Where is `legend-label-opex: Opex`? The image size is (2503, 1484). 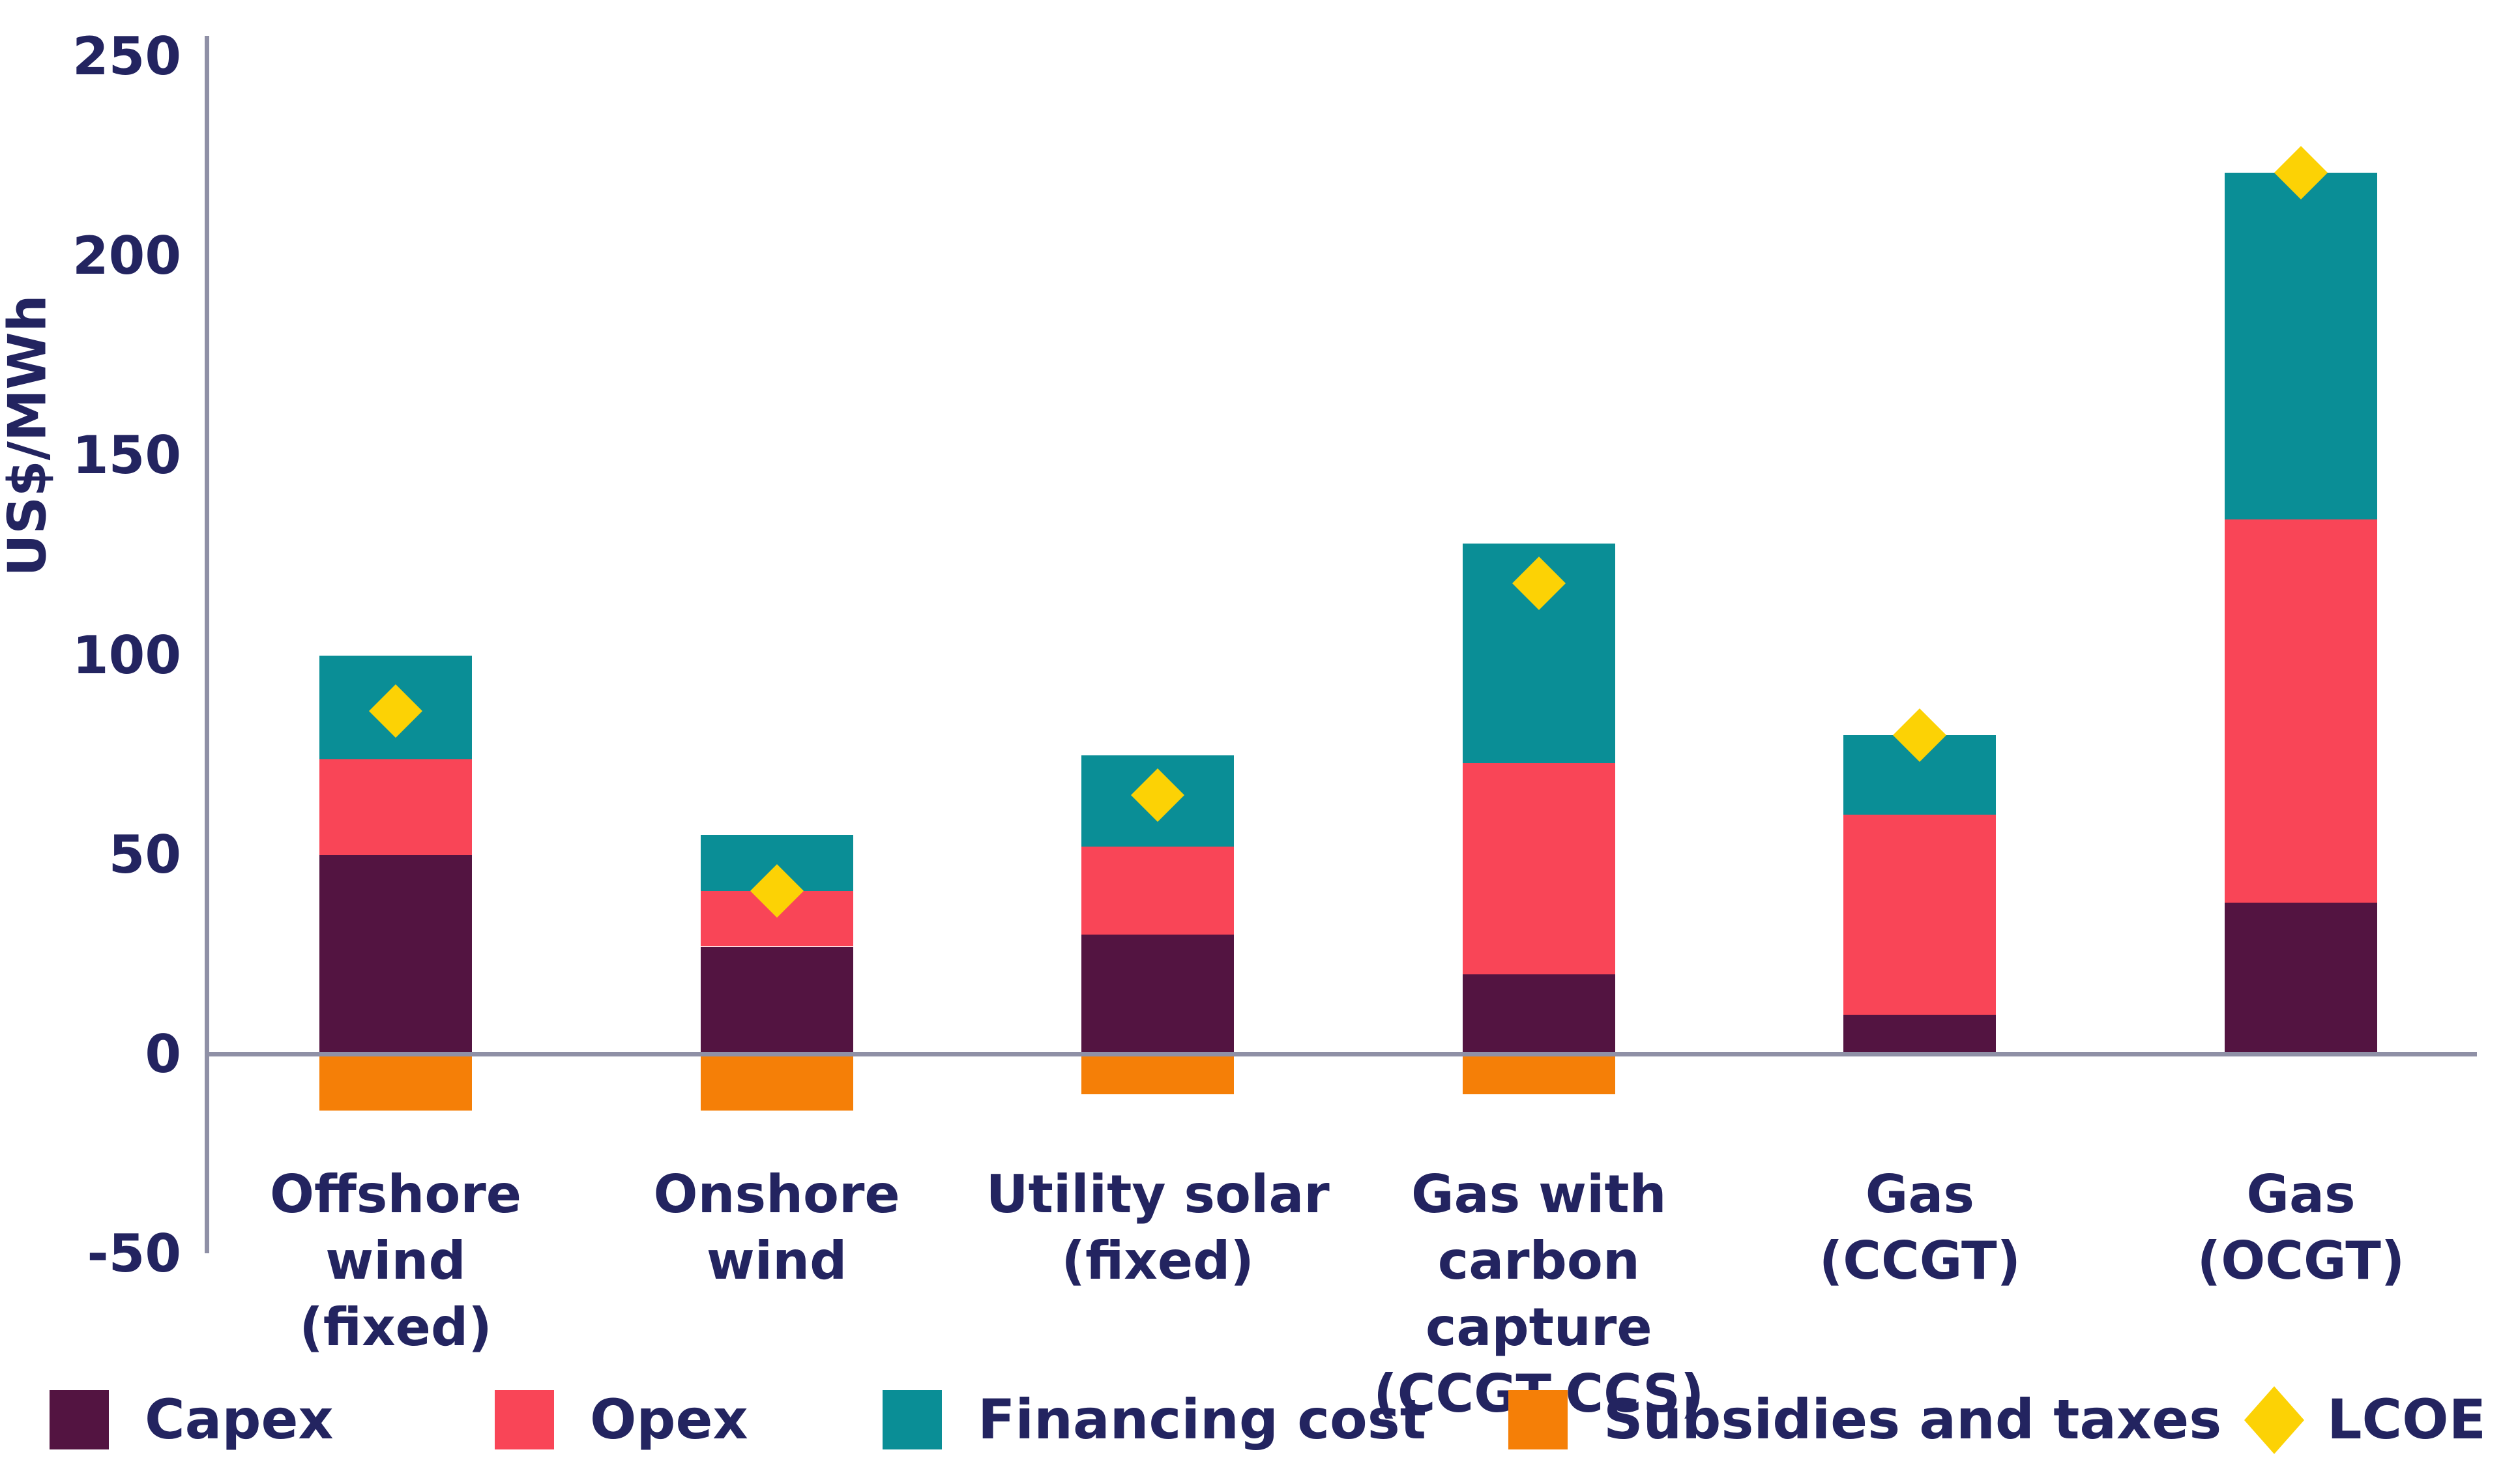 legend-label-opex: Opex is located at coordinates (669, 1419).